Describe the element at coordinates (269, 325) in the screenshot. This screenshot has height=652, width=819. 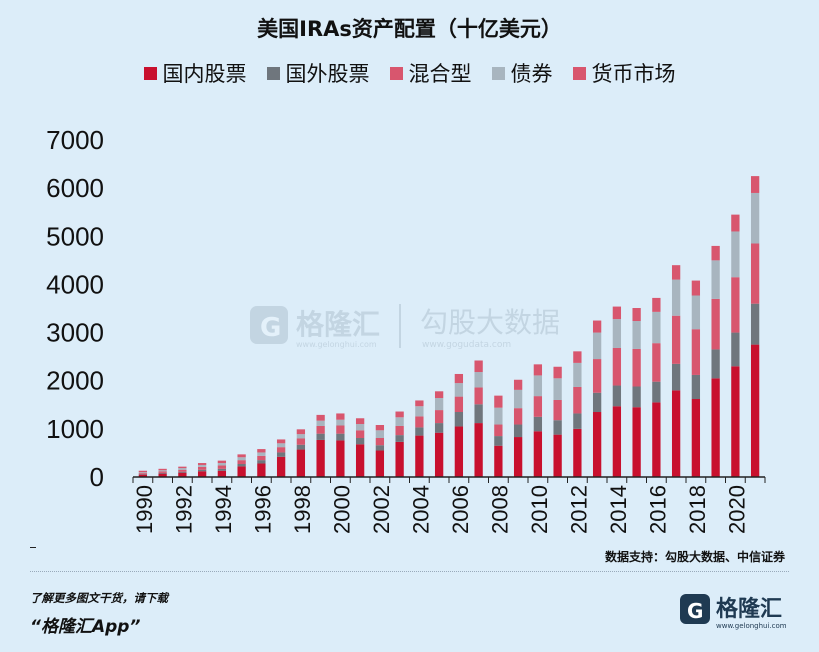
I see `watermark-g-icon` at that location.